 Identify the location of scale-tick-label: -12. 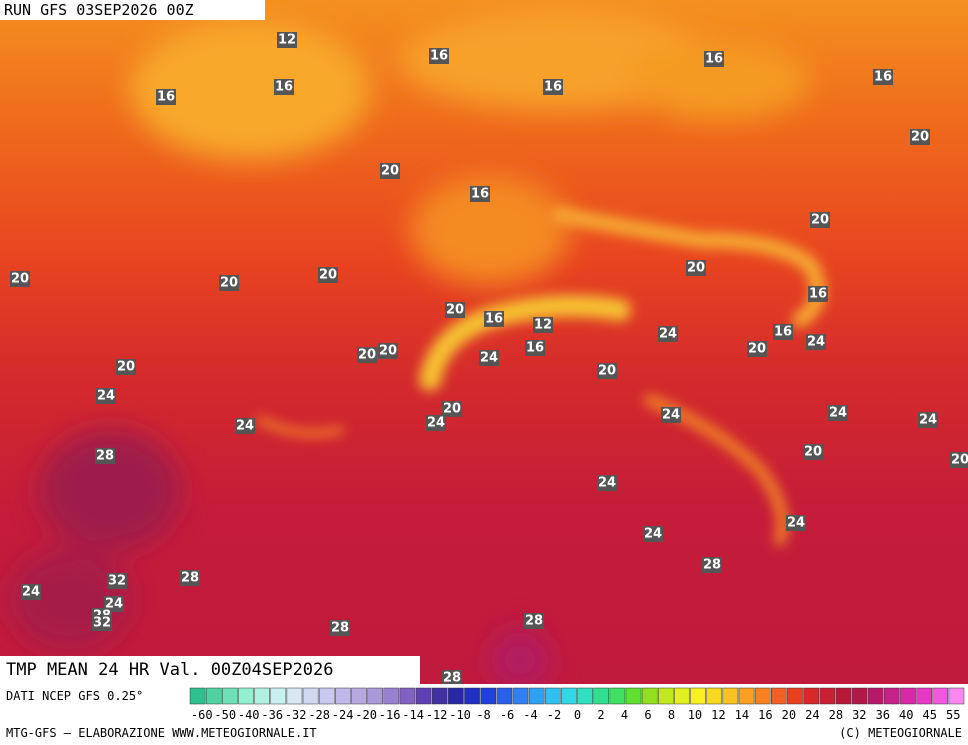
(437, 715).